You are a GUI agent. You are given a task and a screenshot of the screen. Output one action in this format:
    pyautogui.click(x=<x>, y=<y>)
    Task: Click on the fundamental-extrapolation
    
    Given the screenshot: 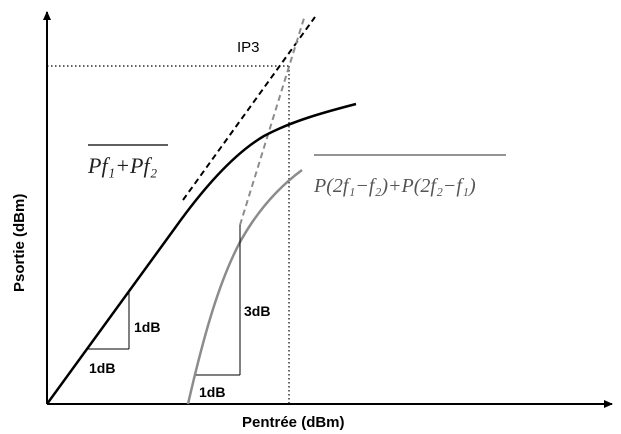 What is the action you would take?
    pyautogui.click(x=249, y=108)
    